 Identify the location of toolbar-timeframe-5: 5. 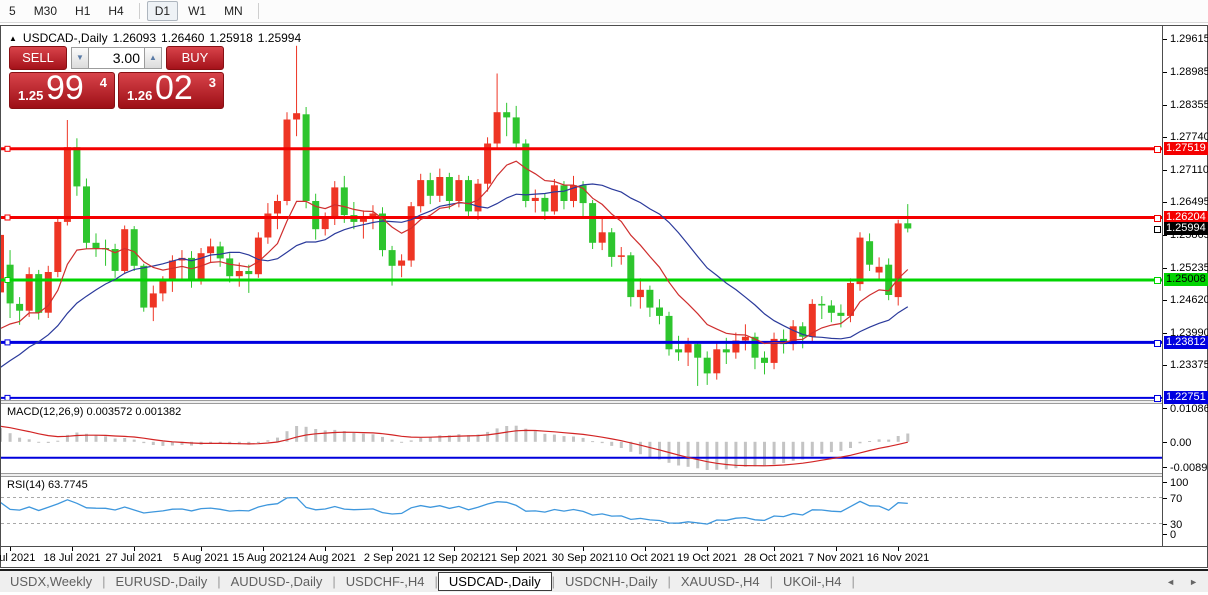
(12, 11).